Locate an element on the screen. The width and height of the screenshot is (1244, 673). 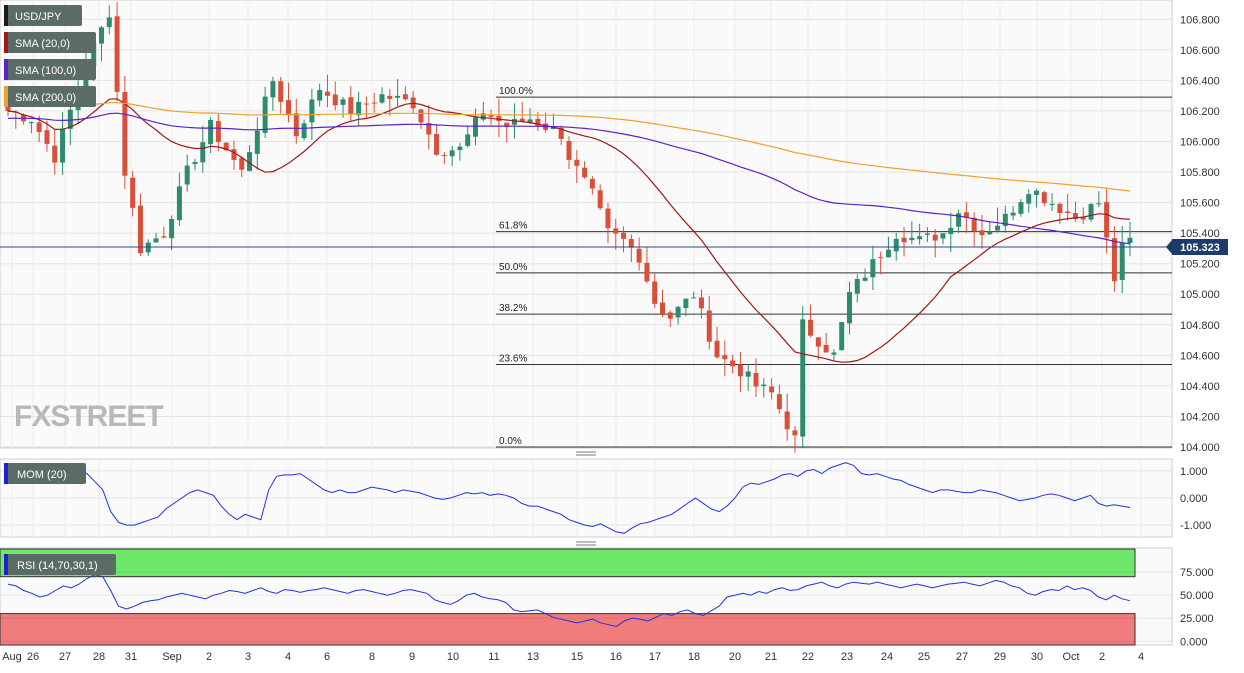
rsi-oversold-band is located at coordinates (568, 629).